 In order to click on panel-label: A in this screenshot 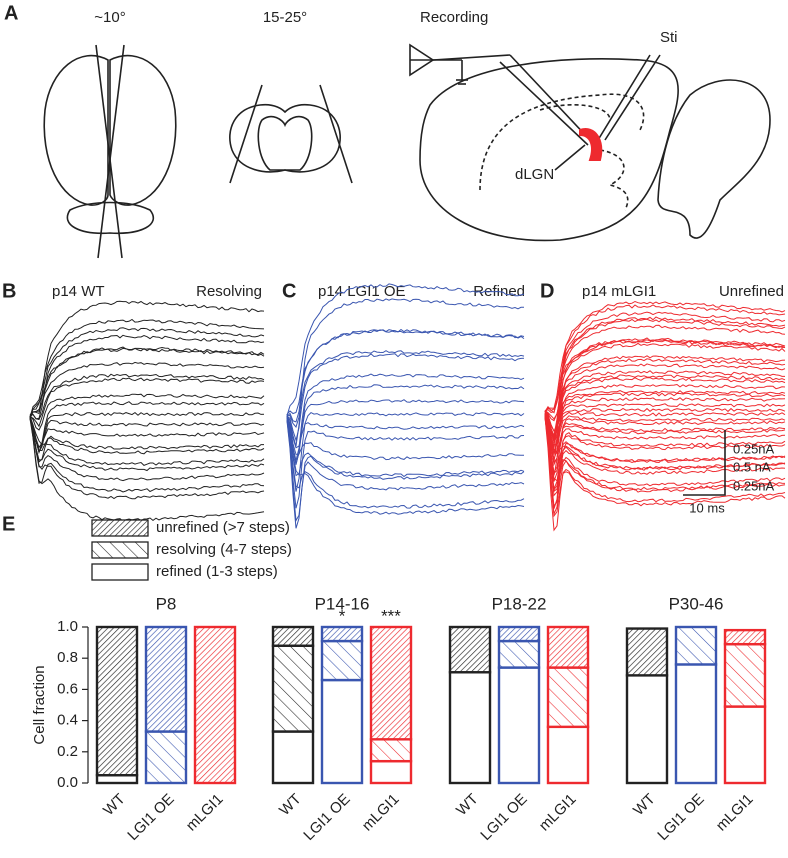, I will do `click(11, 13)`.